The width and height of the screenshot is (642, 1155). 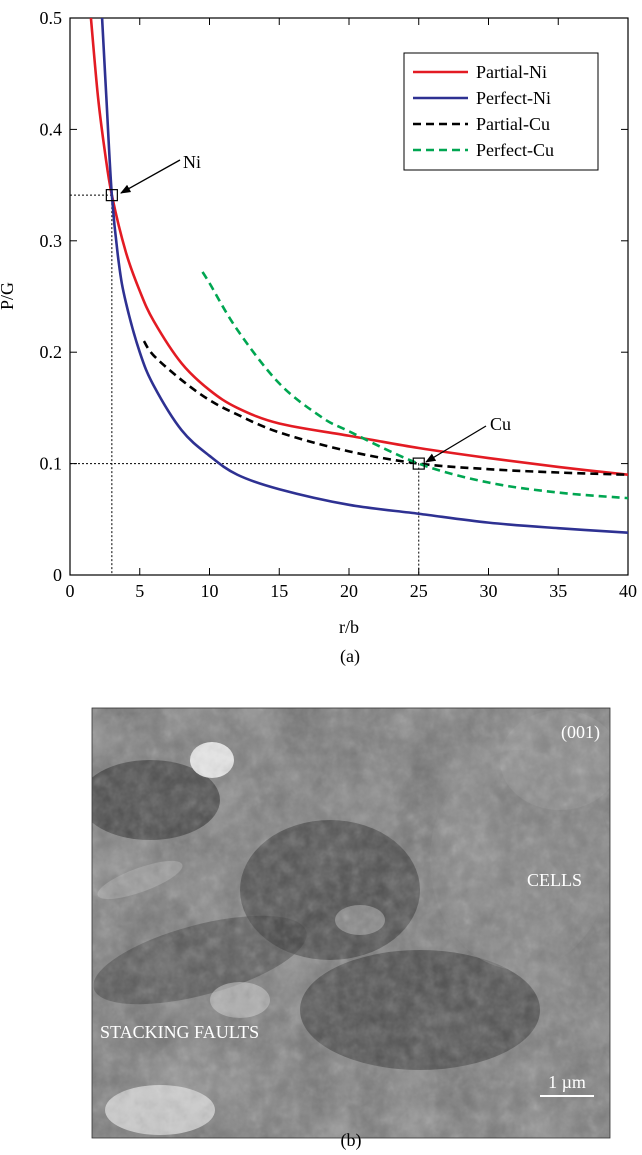 I want to click on scale-bar-label: 1 µm, so click(x=567, y=1082).